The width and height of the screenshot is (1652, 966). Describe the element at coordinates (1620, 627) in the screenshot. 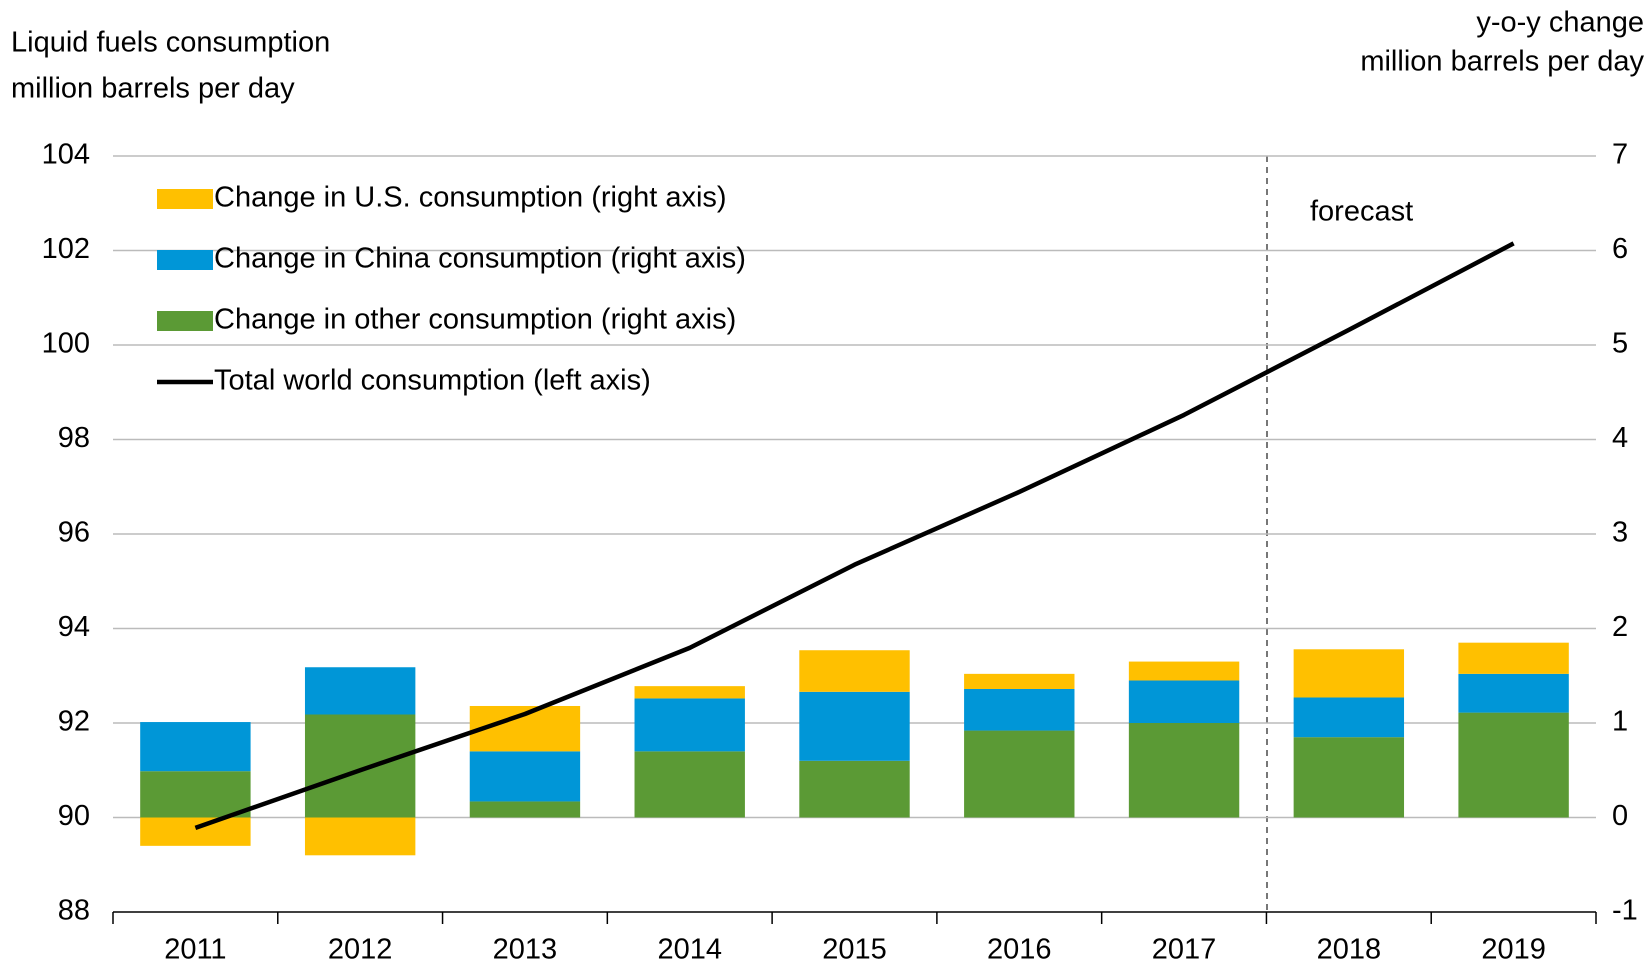

I see `y2-tick-label: 2` at that location.